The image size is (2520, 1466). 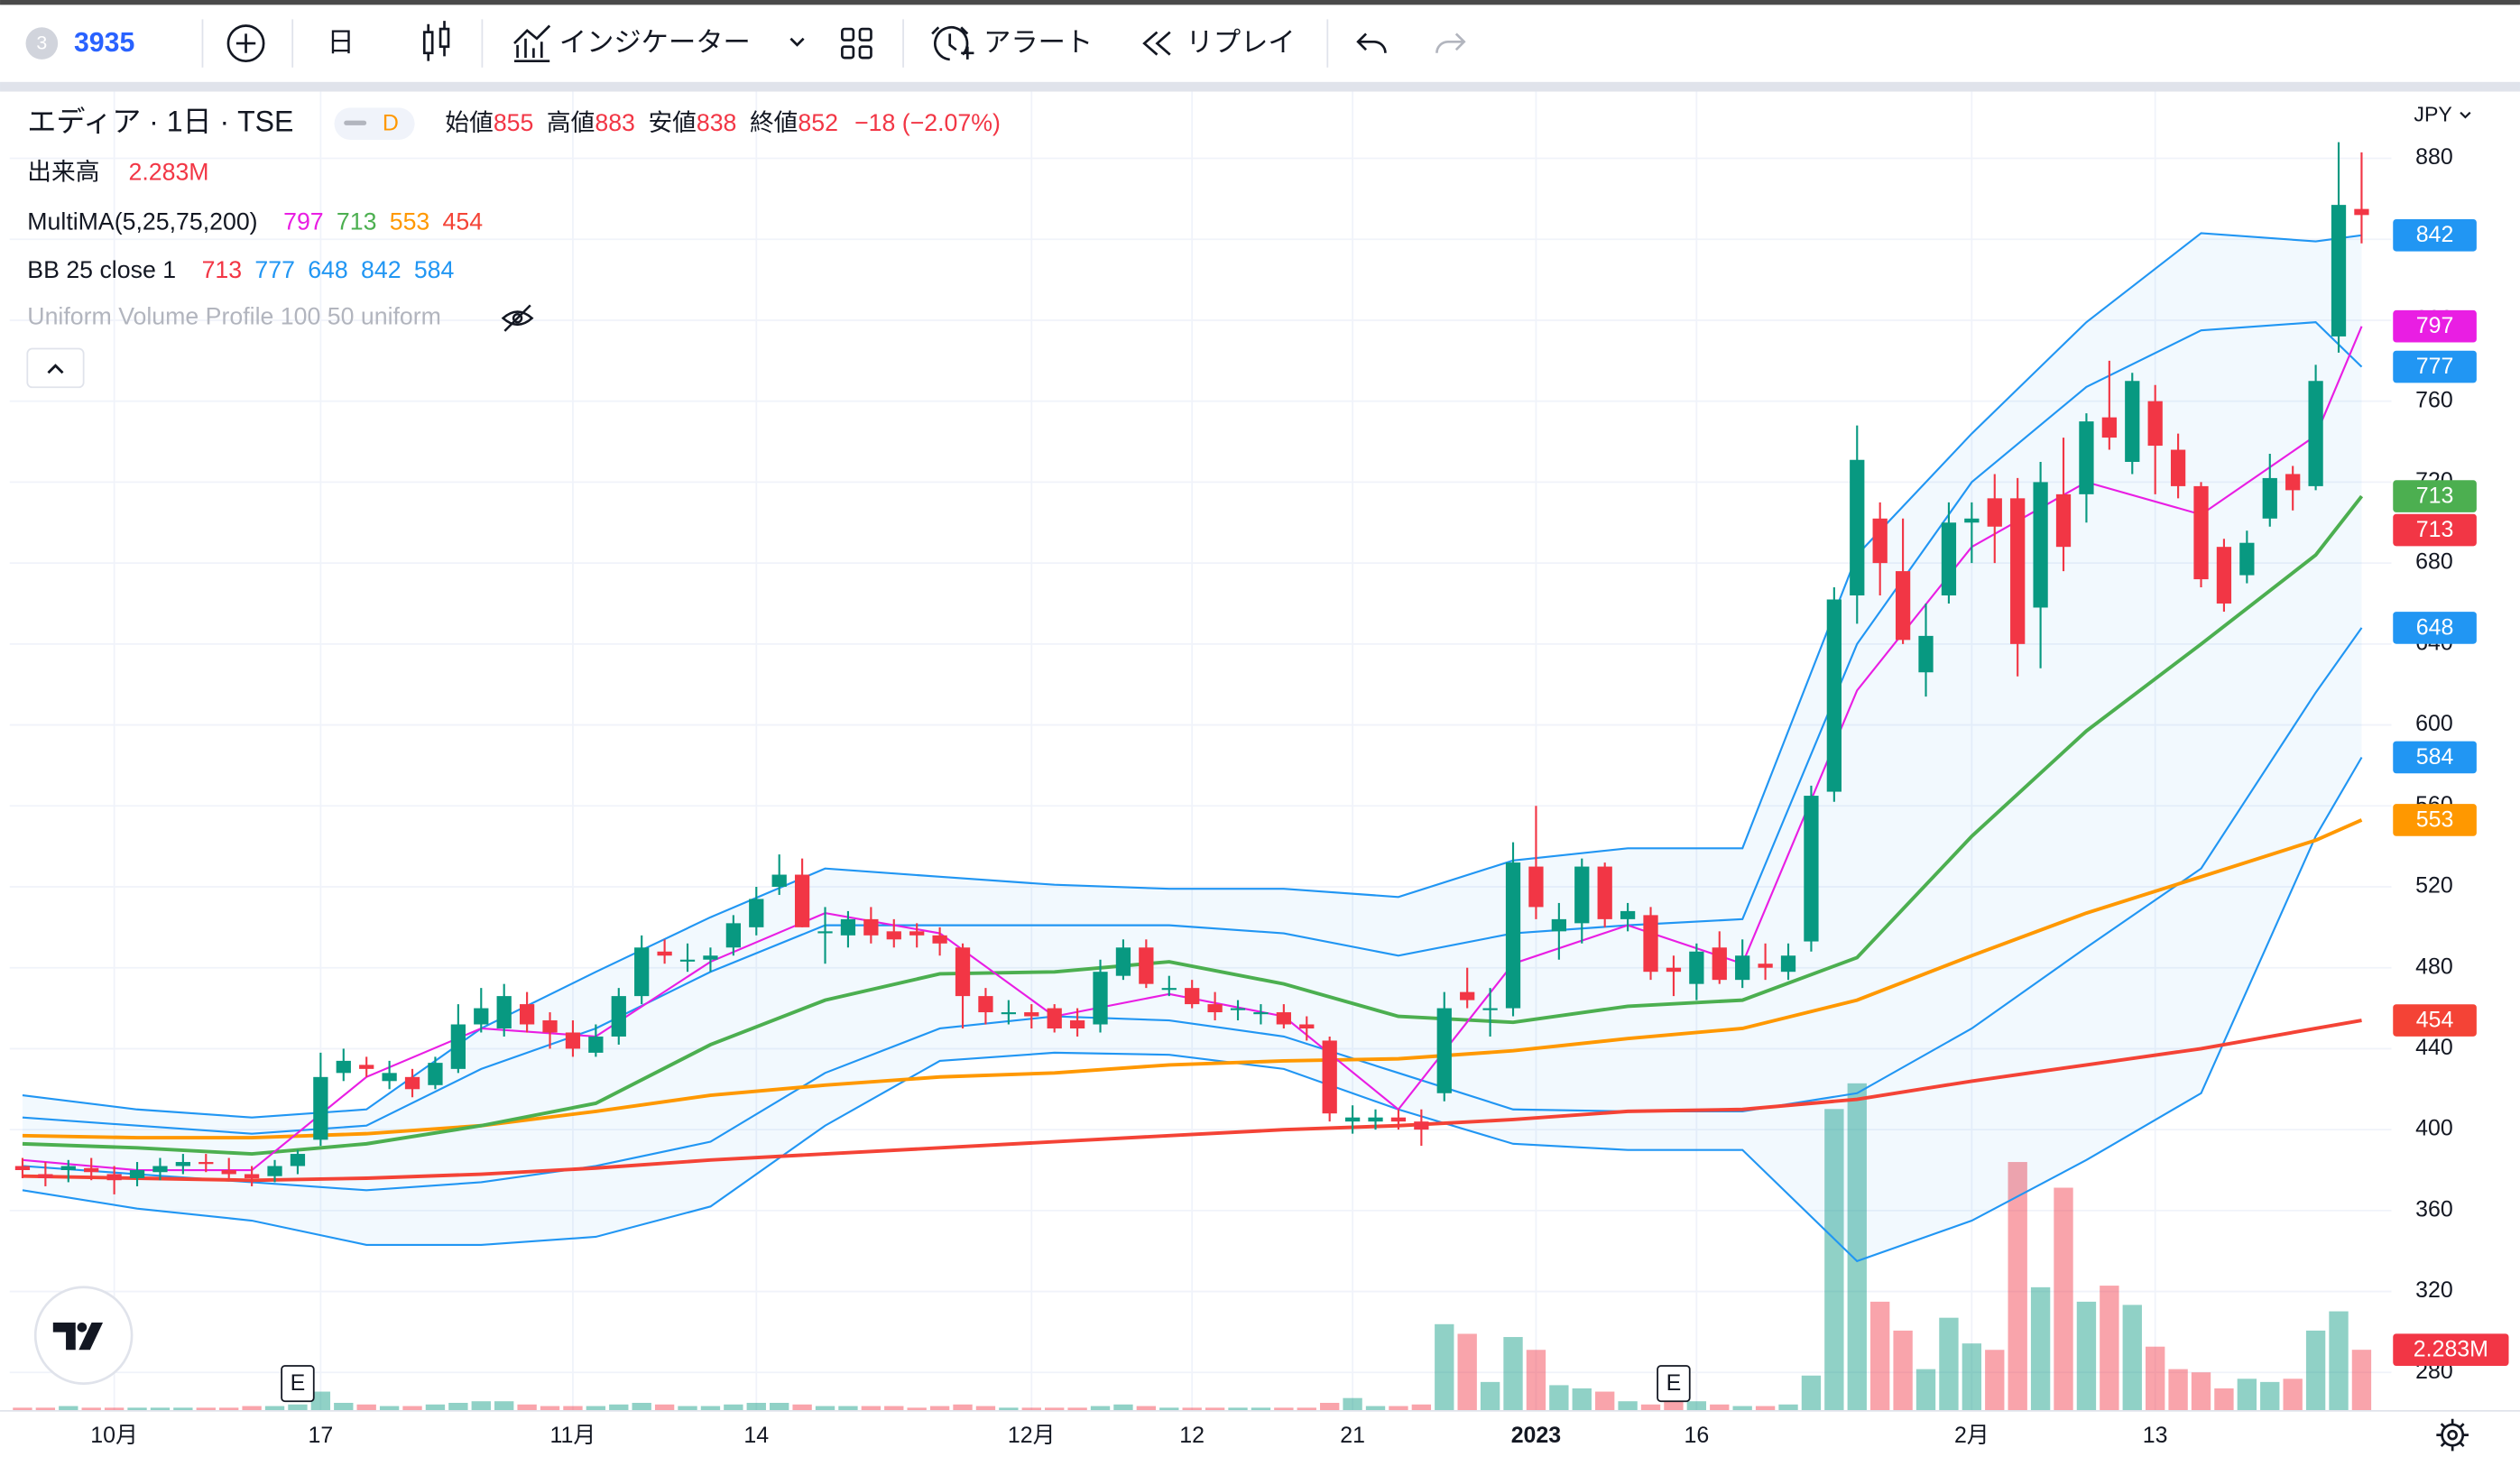 What do you see at coordinates (927, 123) in the screenshot?
I see `change-value: −18 (−2.07%)` at bounding box center [927, 123].